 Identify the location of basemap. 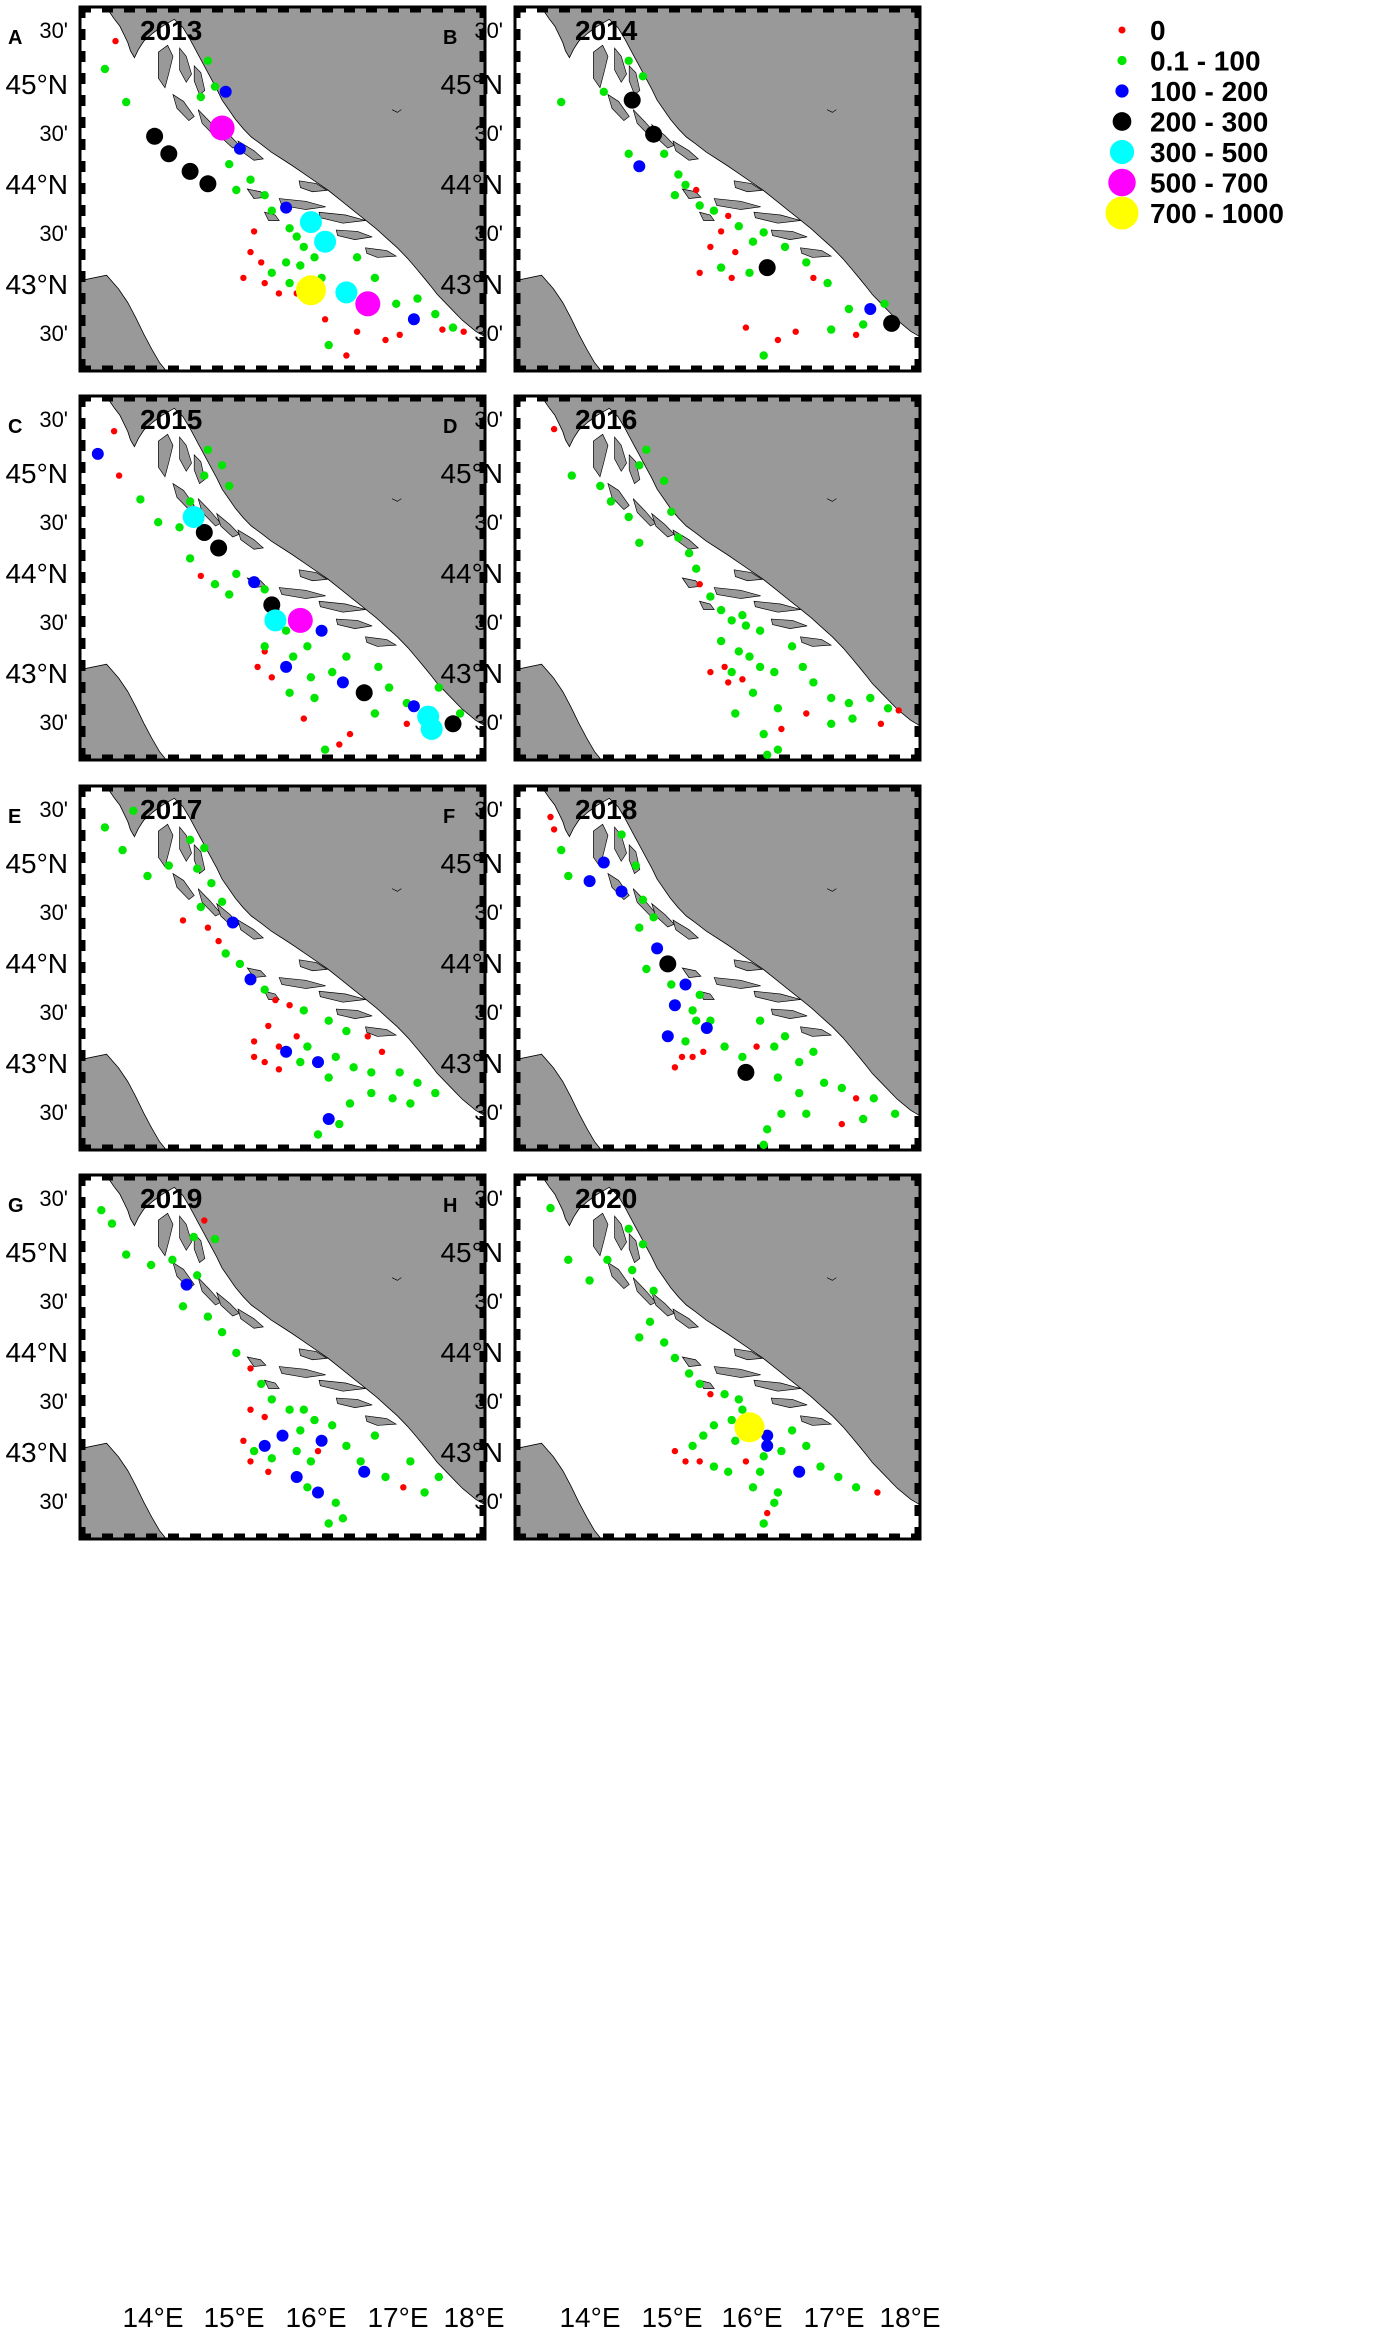
(717, 189).